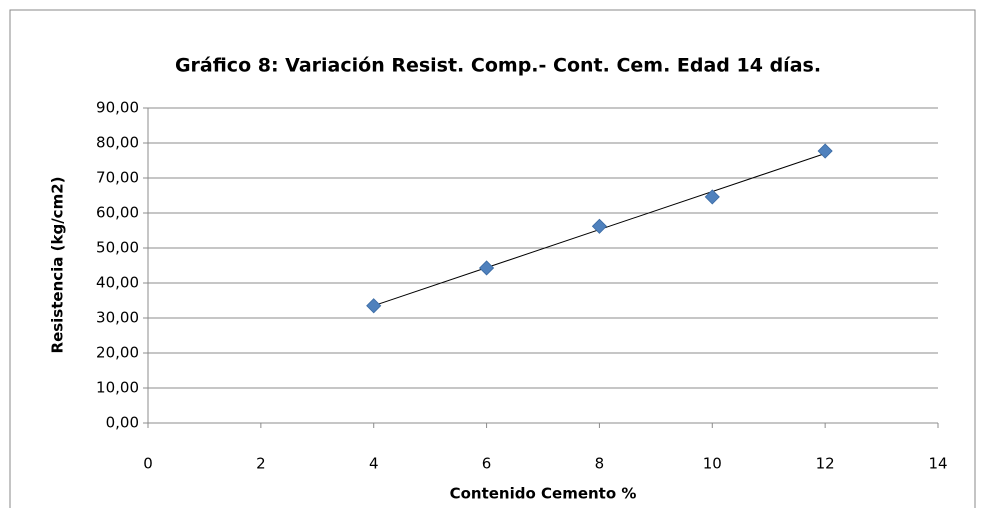  Describe the element at coordinates (117, 283) in the screenshot. I see `y-tick-label: 40,00` at that location.